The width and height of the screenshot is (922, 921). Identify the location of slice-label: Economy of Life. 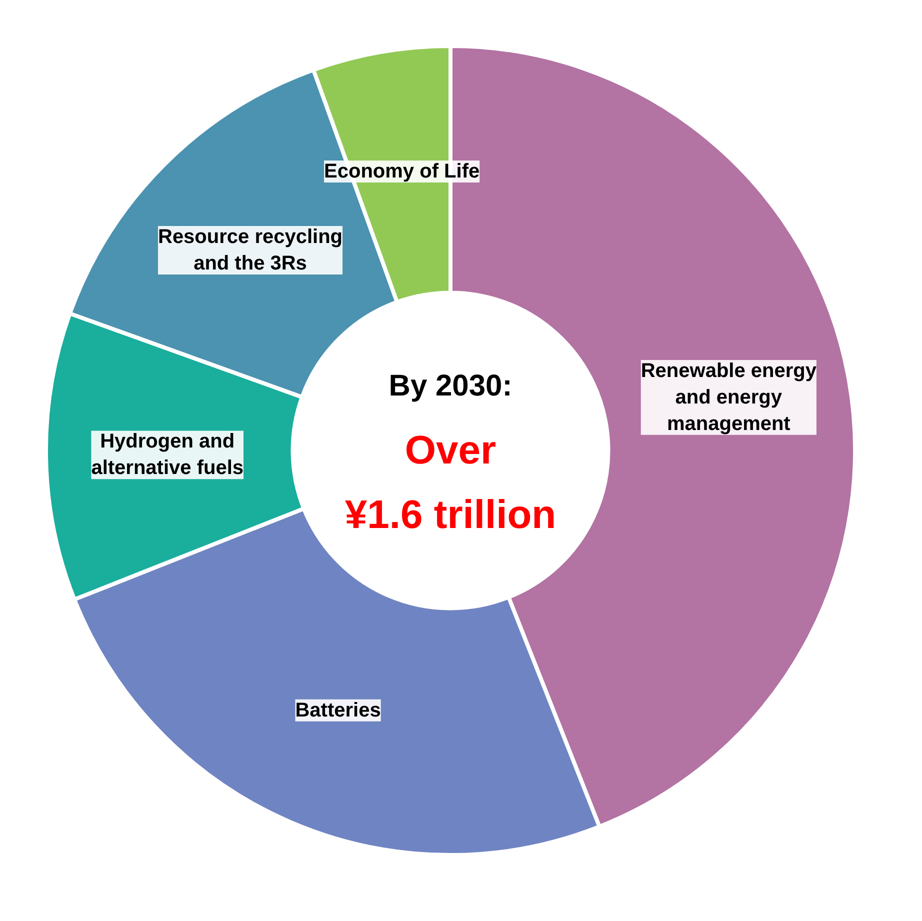
(402, 171).